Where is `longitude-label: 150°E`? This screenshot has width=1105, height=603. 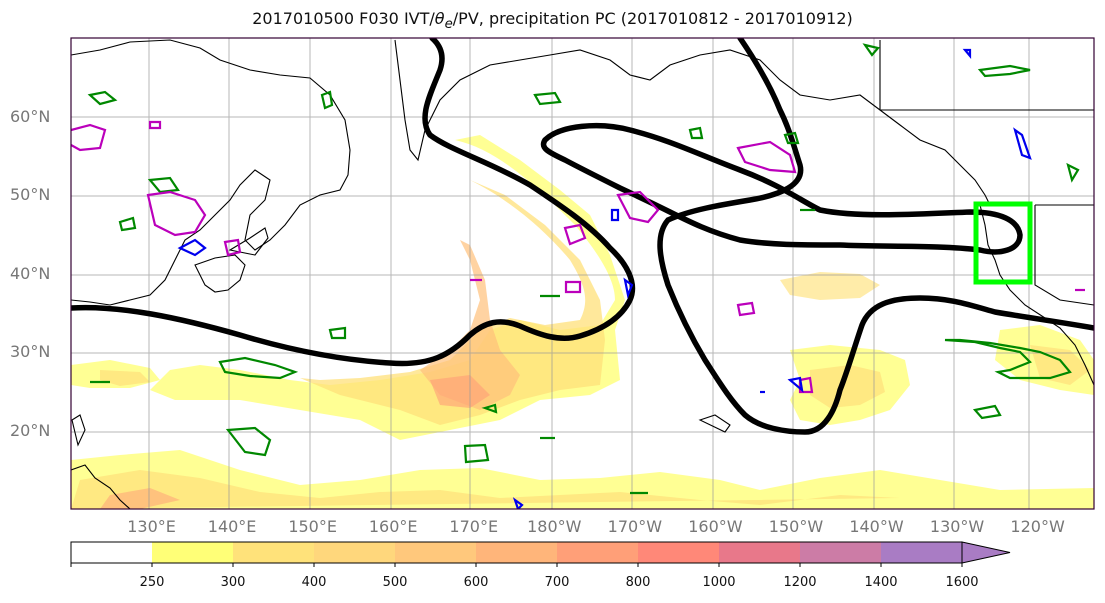 longitude-label: 150°E is located at coordinates (312, 526).